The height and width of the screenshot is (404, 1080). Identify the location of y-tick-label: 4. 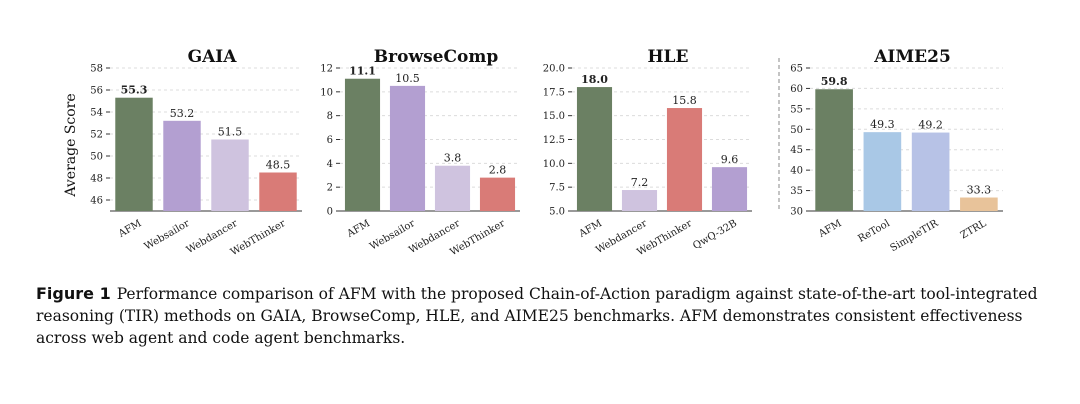
(330, 164).